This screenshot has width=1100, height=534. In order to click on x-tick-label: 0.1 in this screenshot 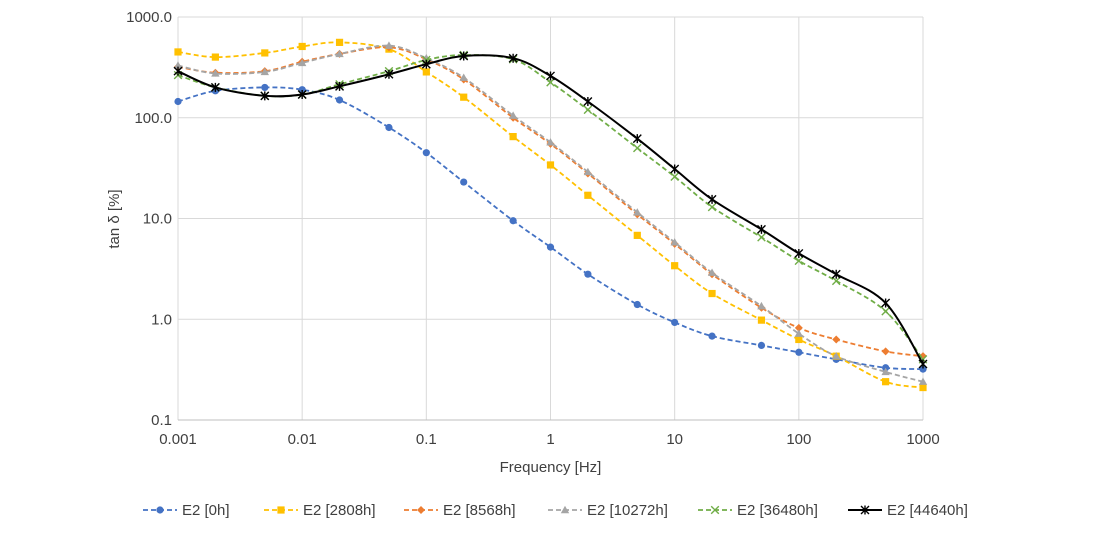, I will do `click(426, 439)`.